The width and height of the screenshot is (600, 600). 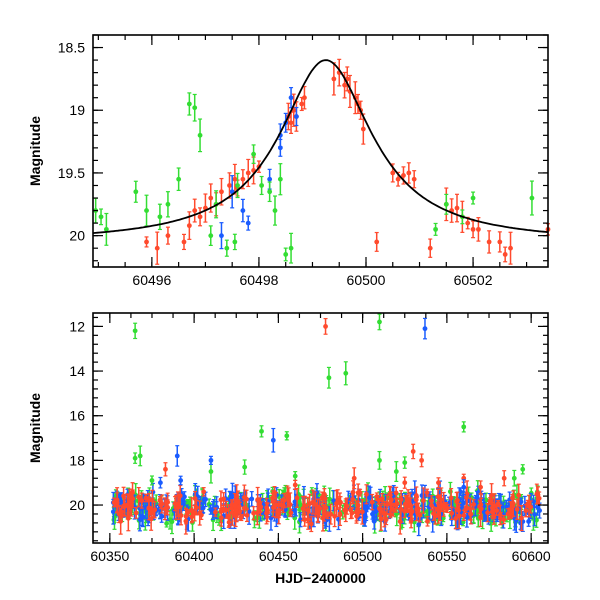 I want to click on x-tick-label: 60350, so click(x=109, y=556).